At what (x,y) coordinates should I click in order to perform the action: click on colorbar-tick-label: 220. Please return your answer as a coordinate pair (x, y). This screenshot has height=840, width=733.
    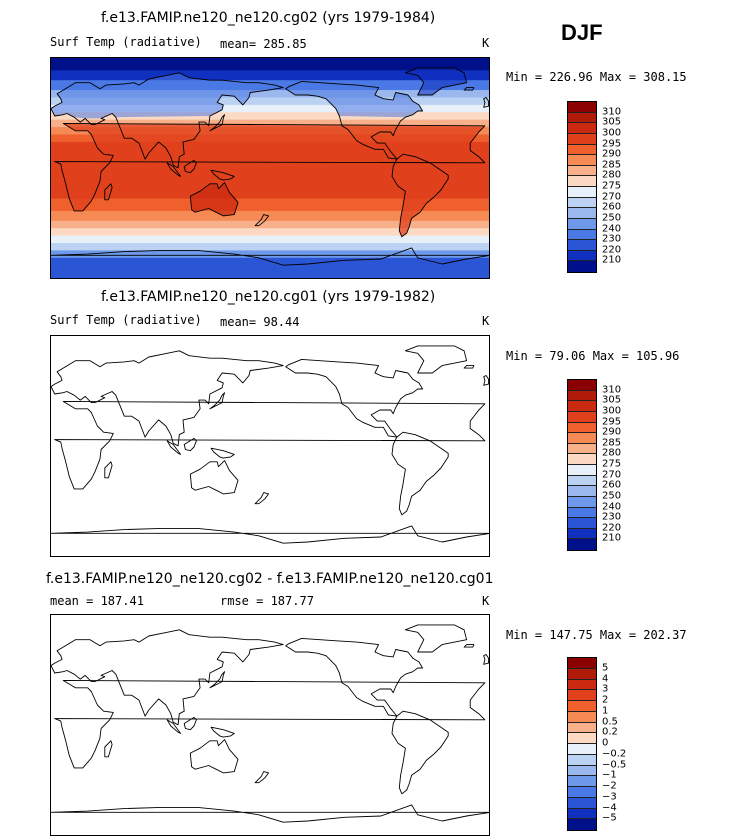
    Looking at the image, I should click on (612, 250).